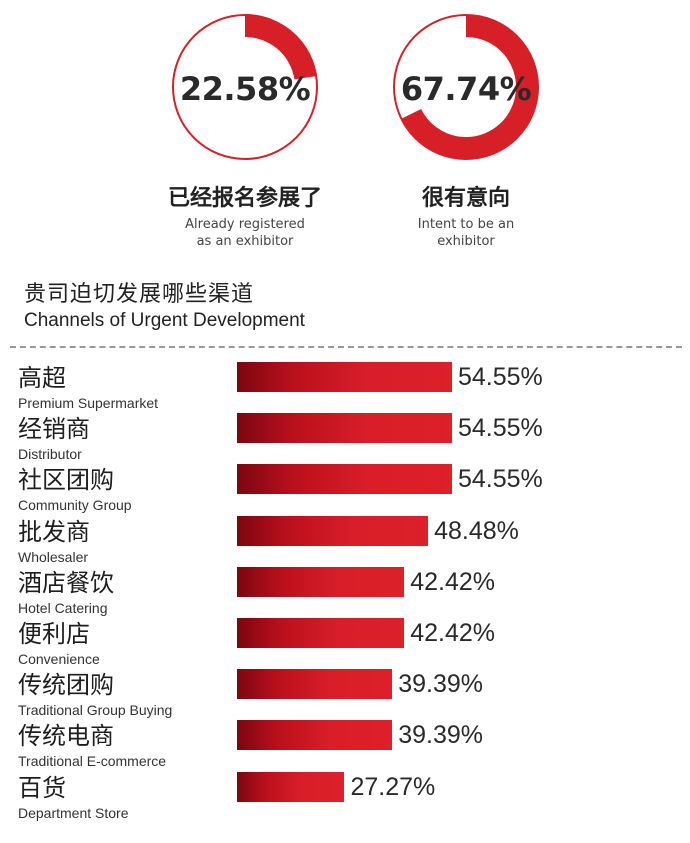 The width and height of the screenshot is (690, 843). Describe the element at coordinates (164, 320) in the screenshot. I see `section-title-en: Channels of Urgent Development` at that location.